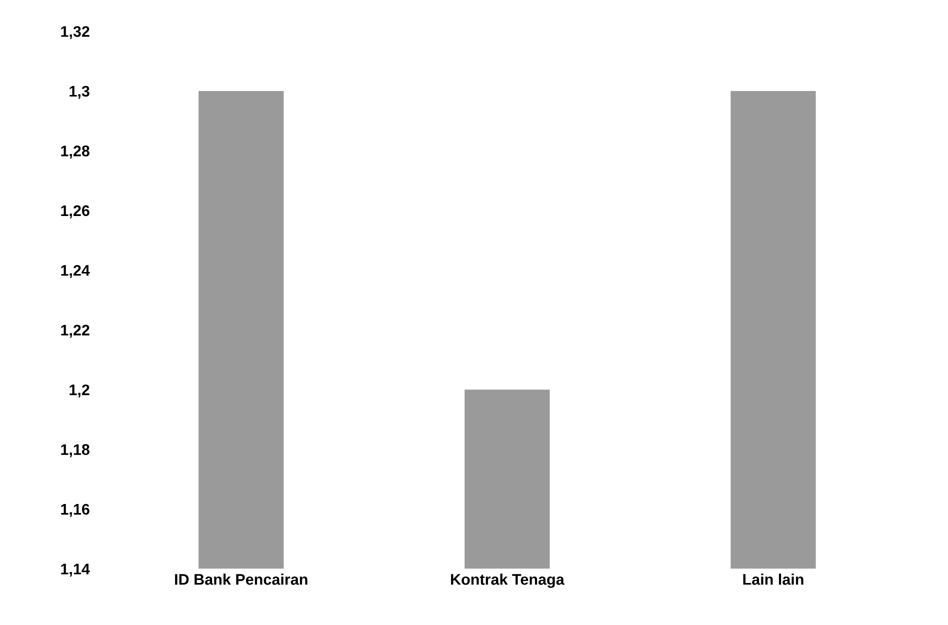 This screenshot has height=625, width=948. Describe the element at coordinates (507, 581) in the screenshot. I see `x-tick-label: Kontrak Tenaga` at that location.